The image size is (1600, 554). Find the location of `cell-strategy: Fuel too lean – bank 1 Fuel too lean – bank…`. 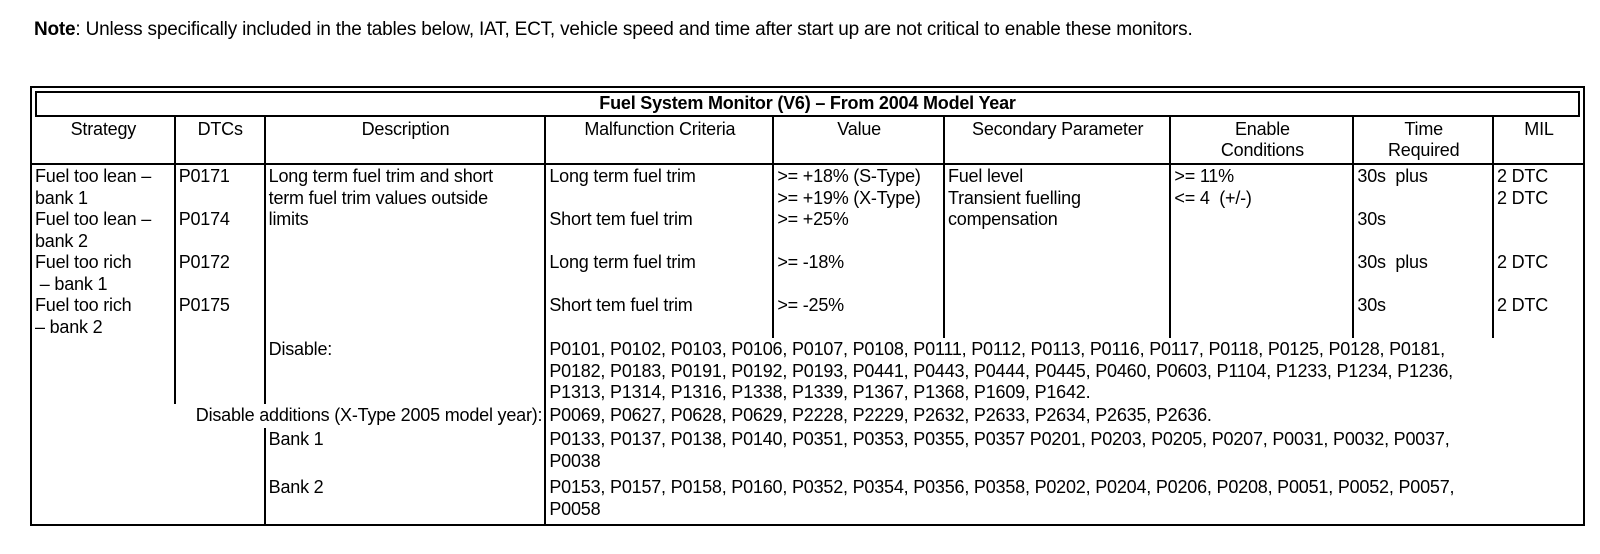

cell-strategy: Fuel too lean – bank 1 Fuel too lean – bank… is located at coordinates (93, 251).